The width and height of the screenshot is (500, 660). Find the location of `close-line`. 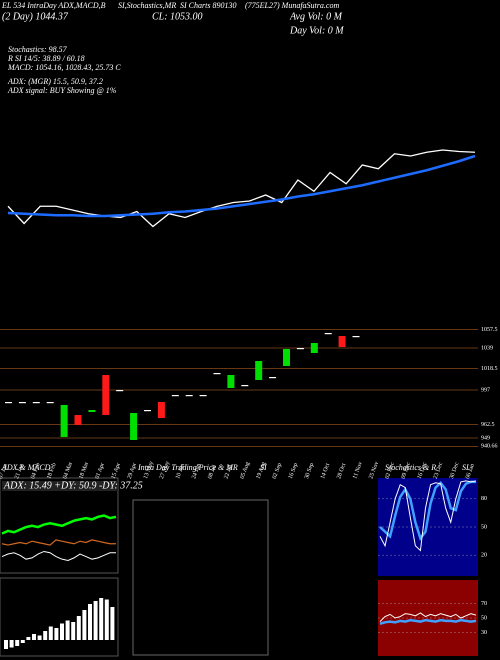

close-line is located at coordinates (241, 188).